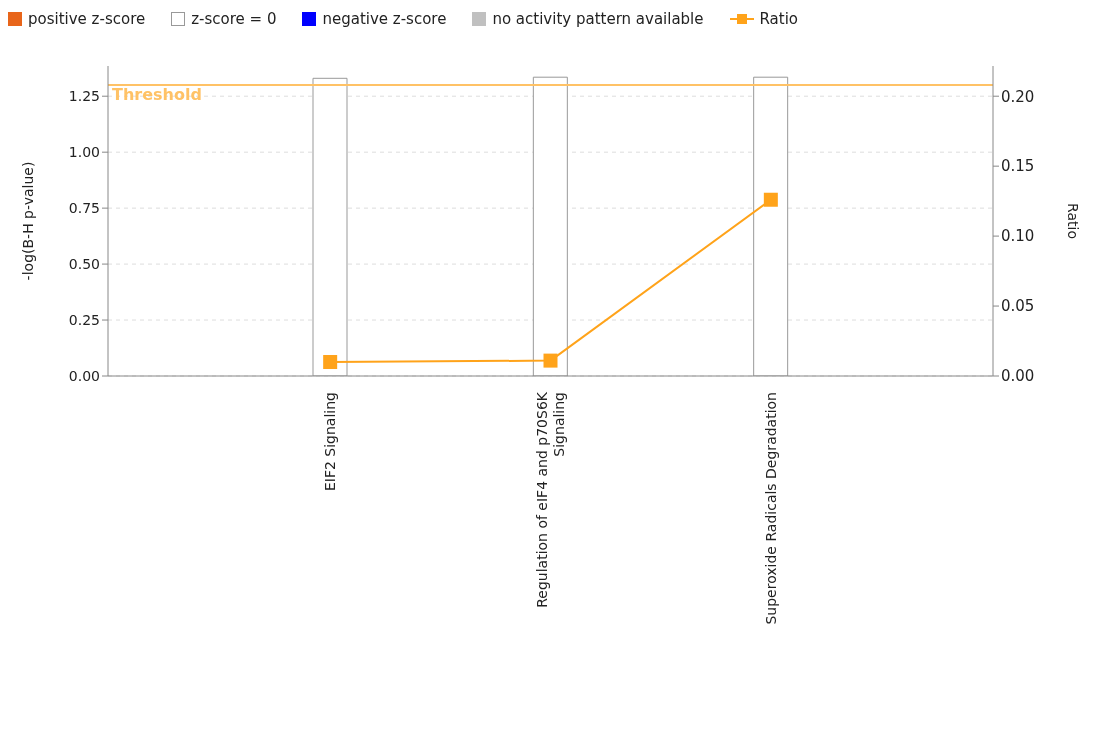  Describe the element at coordinates (779, 19) in the screenshot. I see `legend-label: Ratio` at that location.